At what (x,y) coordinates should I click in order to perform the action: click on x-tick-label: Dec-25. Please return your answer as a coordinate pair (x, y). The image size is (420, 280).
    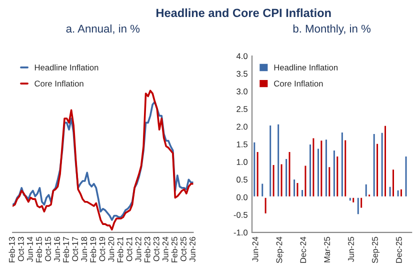
    Looking at the image, I should click on (399, 249).